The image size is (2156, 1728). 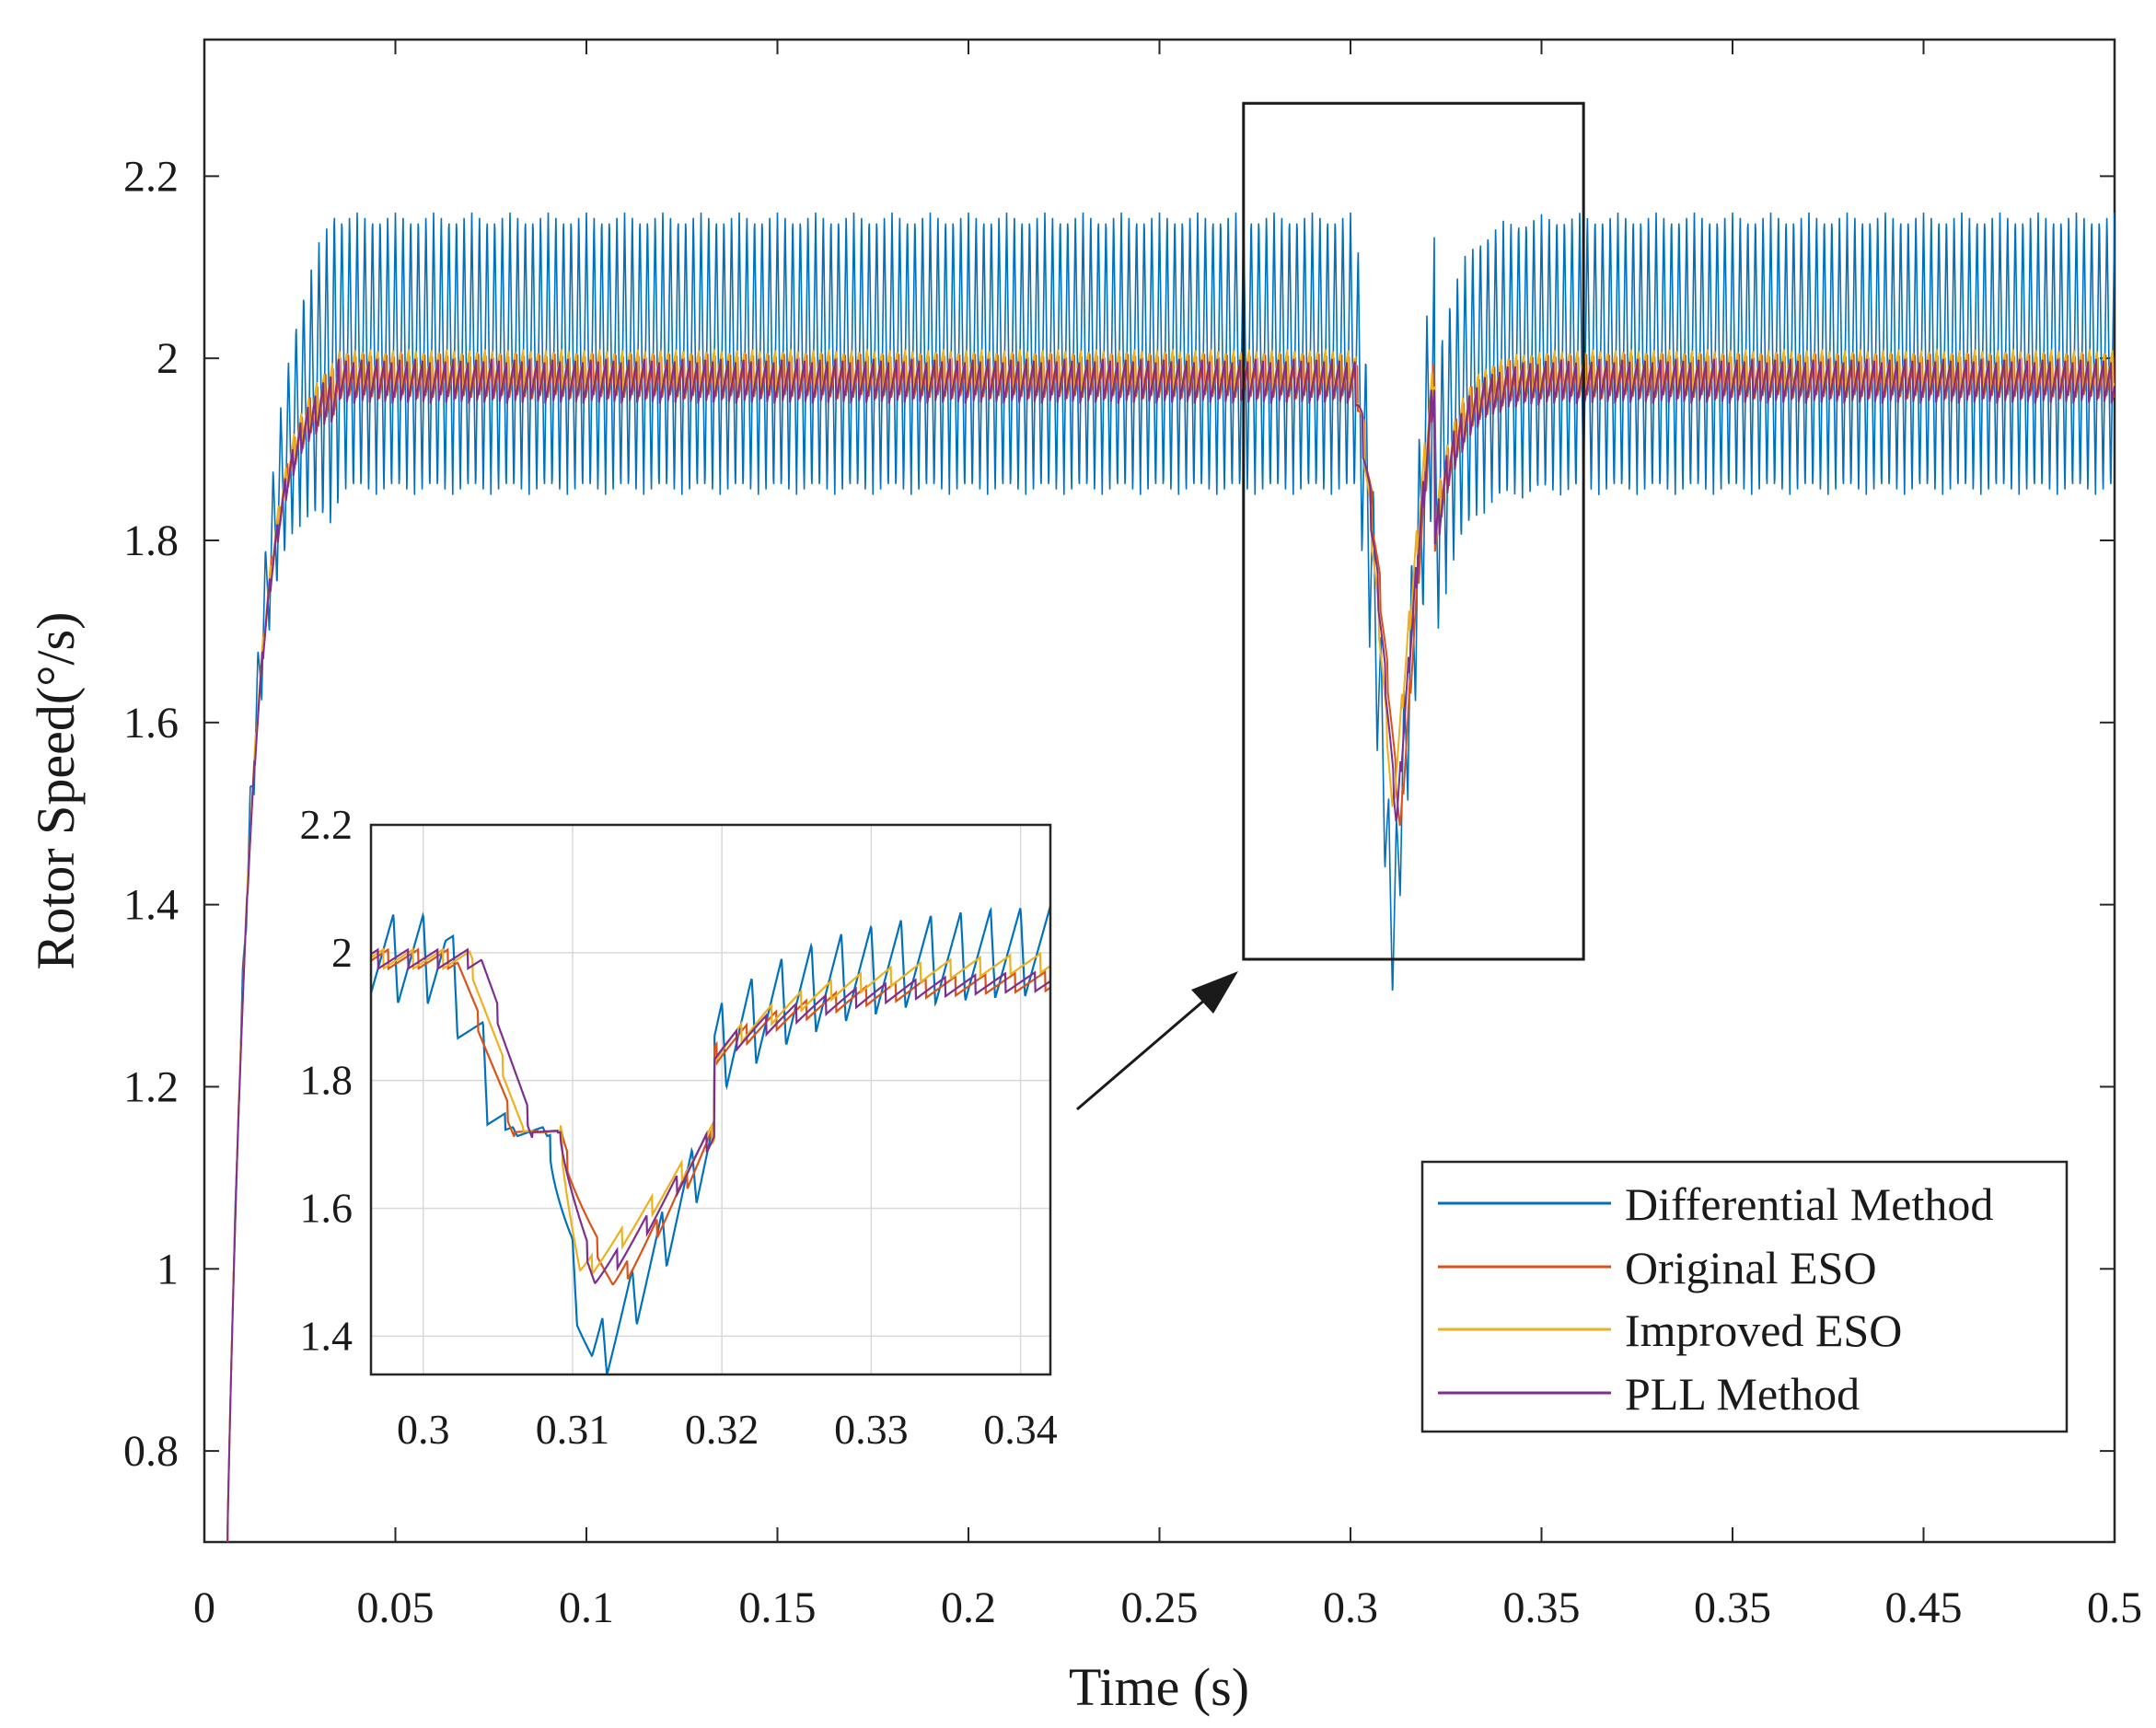 I want to click on inset-y-tick-label: 2, so click(x=342, y=952).